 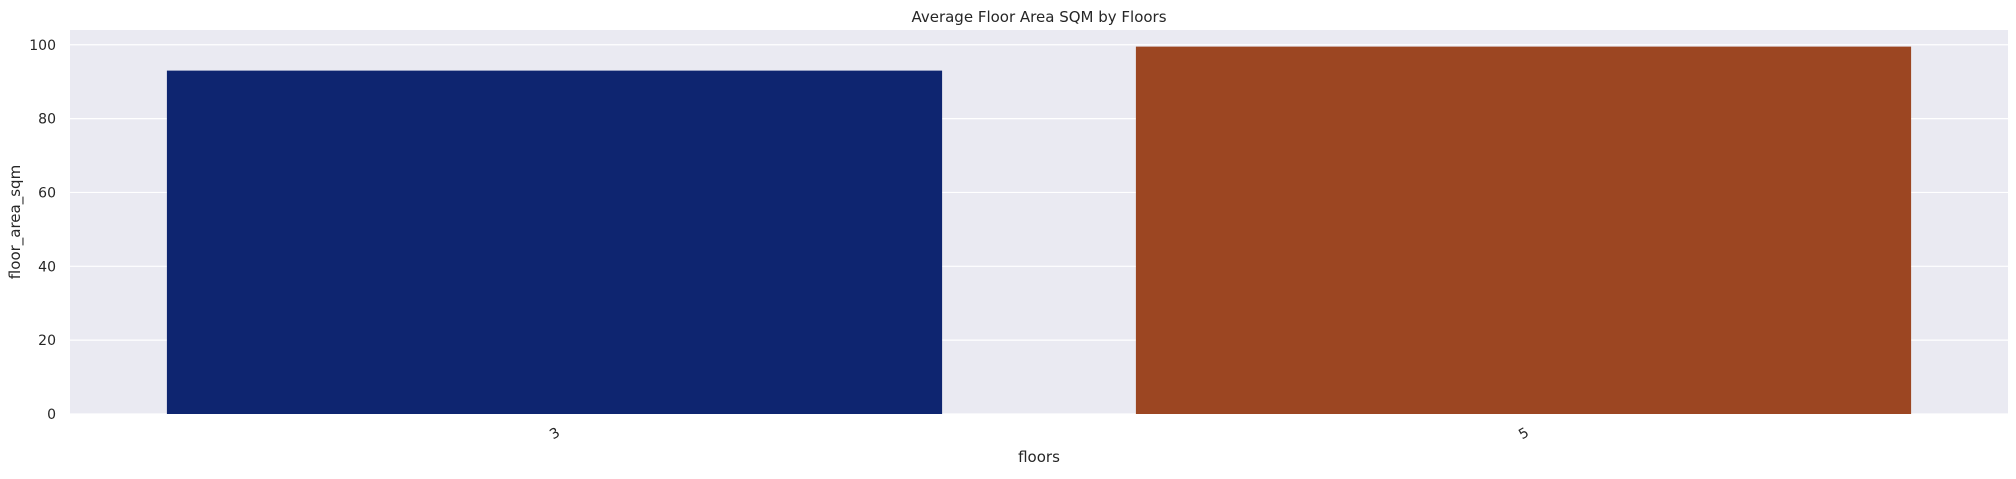 I want to click on x-axis-label: floors, so click(x=1039, y=457).